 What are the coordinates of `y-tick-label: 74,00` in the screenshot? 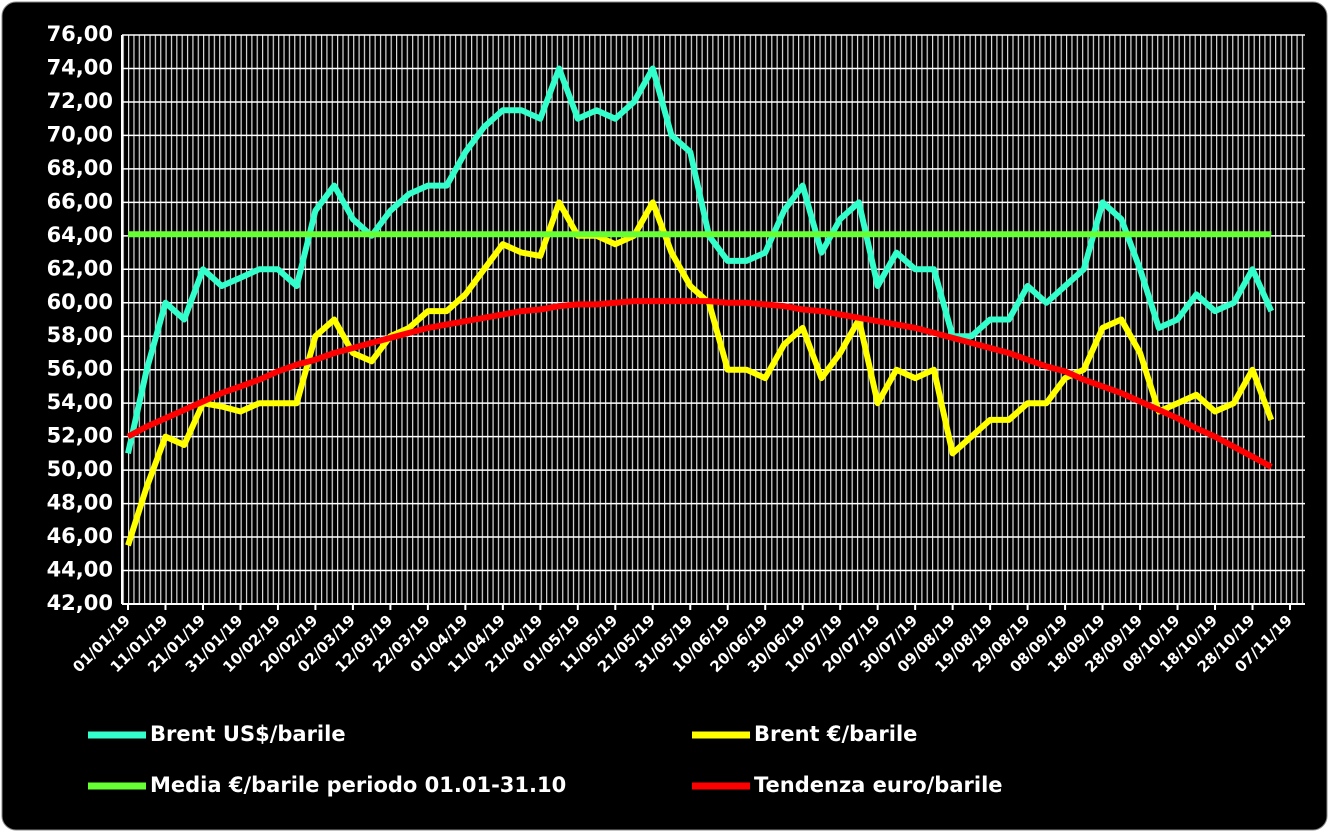 It's located at (80, 67).